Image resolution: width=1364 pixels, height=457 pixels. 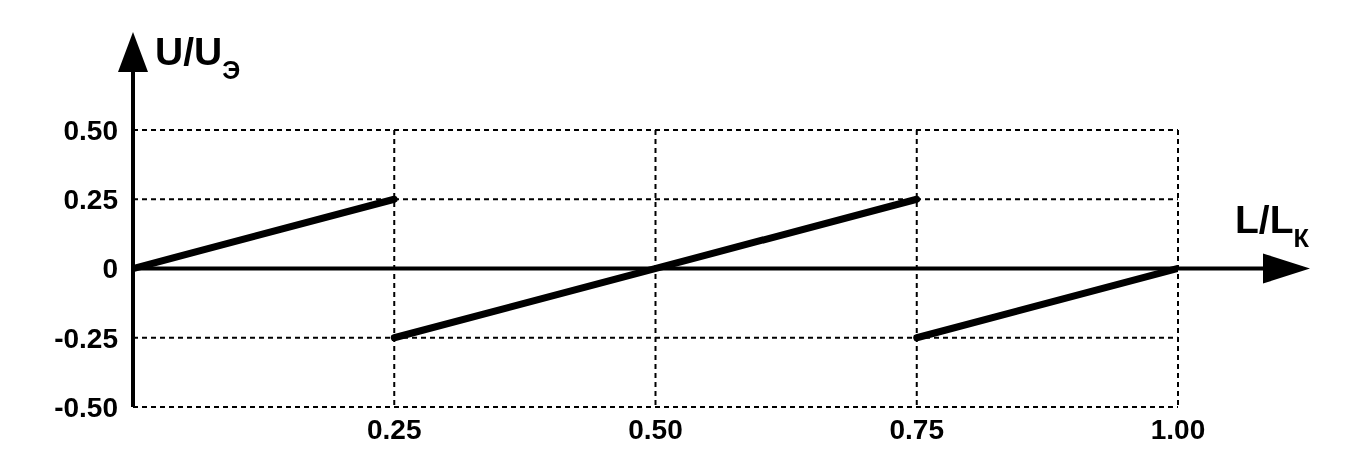 I want to click on x-tick-label: 0.75, so click(x=916, y=429).